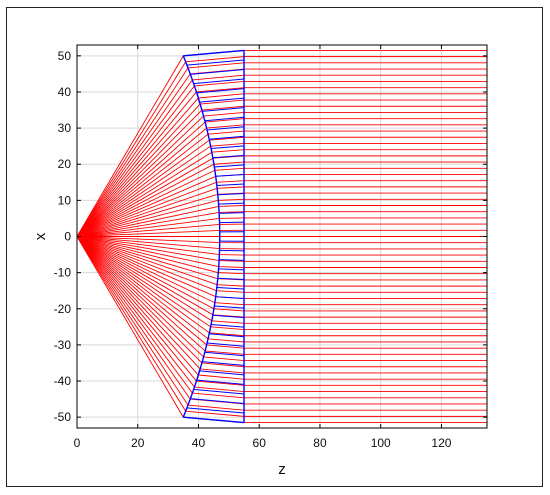  What do you see at coordinates (63, 417) in the screenshot?
I see `y-tick-label: -50` at bounding box center [63, 417].